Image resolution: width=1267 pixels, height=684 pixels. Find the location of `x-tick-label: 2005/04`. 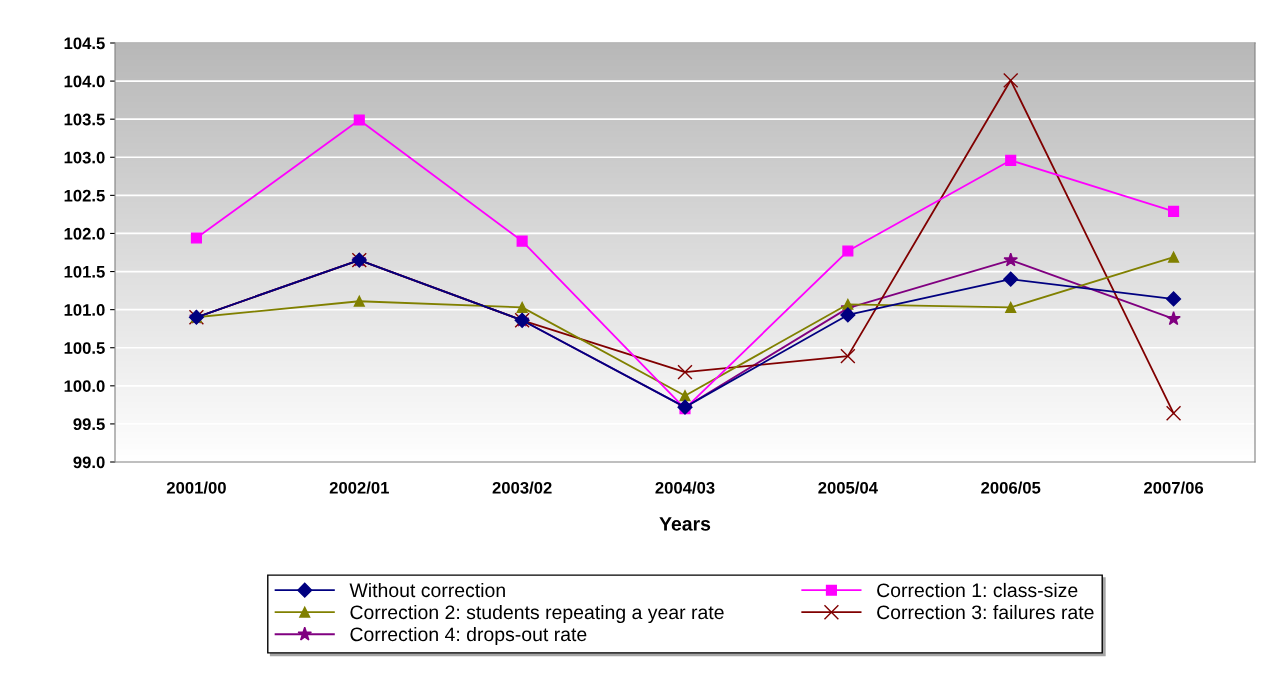

x-tick-label: 2005/04 is located at coordinates (848, 487).